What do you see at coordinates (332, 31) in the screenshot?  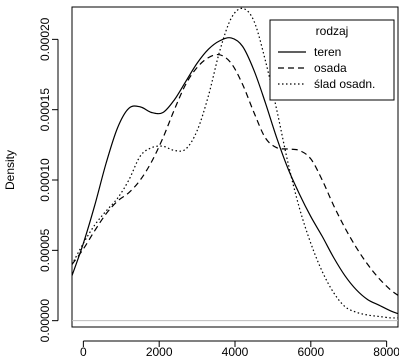 I see `legend-title: rodzaj` at bounding box center [332, 31].